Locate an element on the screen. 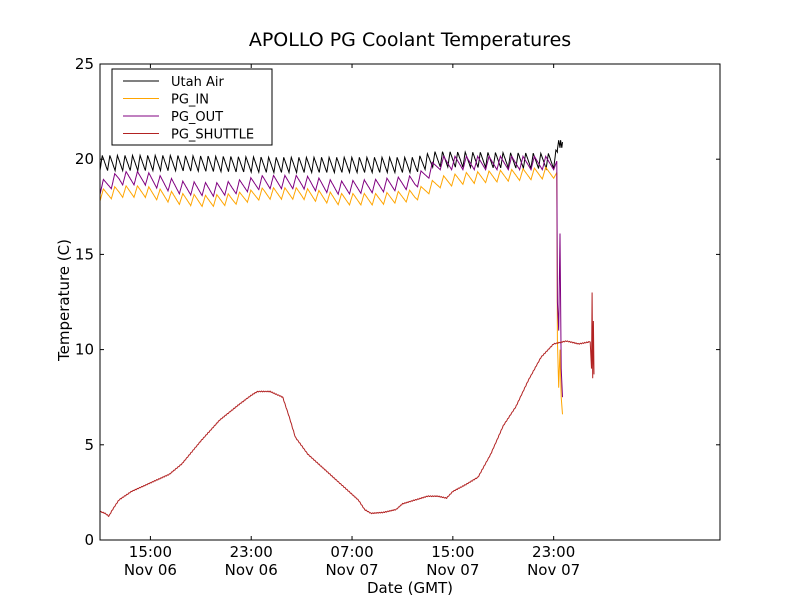 The height and width of the screenshot is (600, 800). legend-label: Utah Air is located at coordinates (197, 82).